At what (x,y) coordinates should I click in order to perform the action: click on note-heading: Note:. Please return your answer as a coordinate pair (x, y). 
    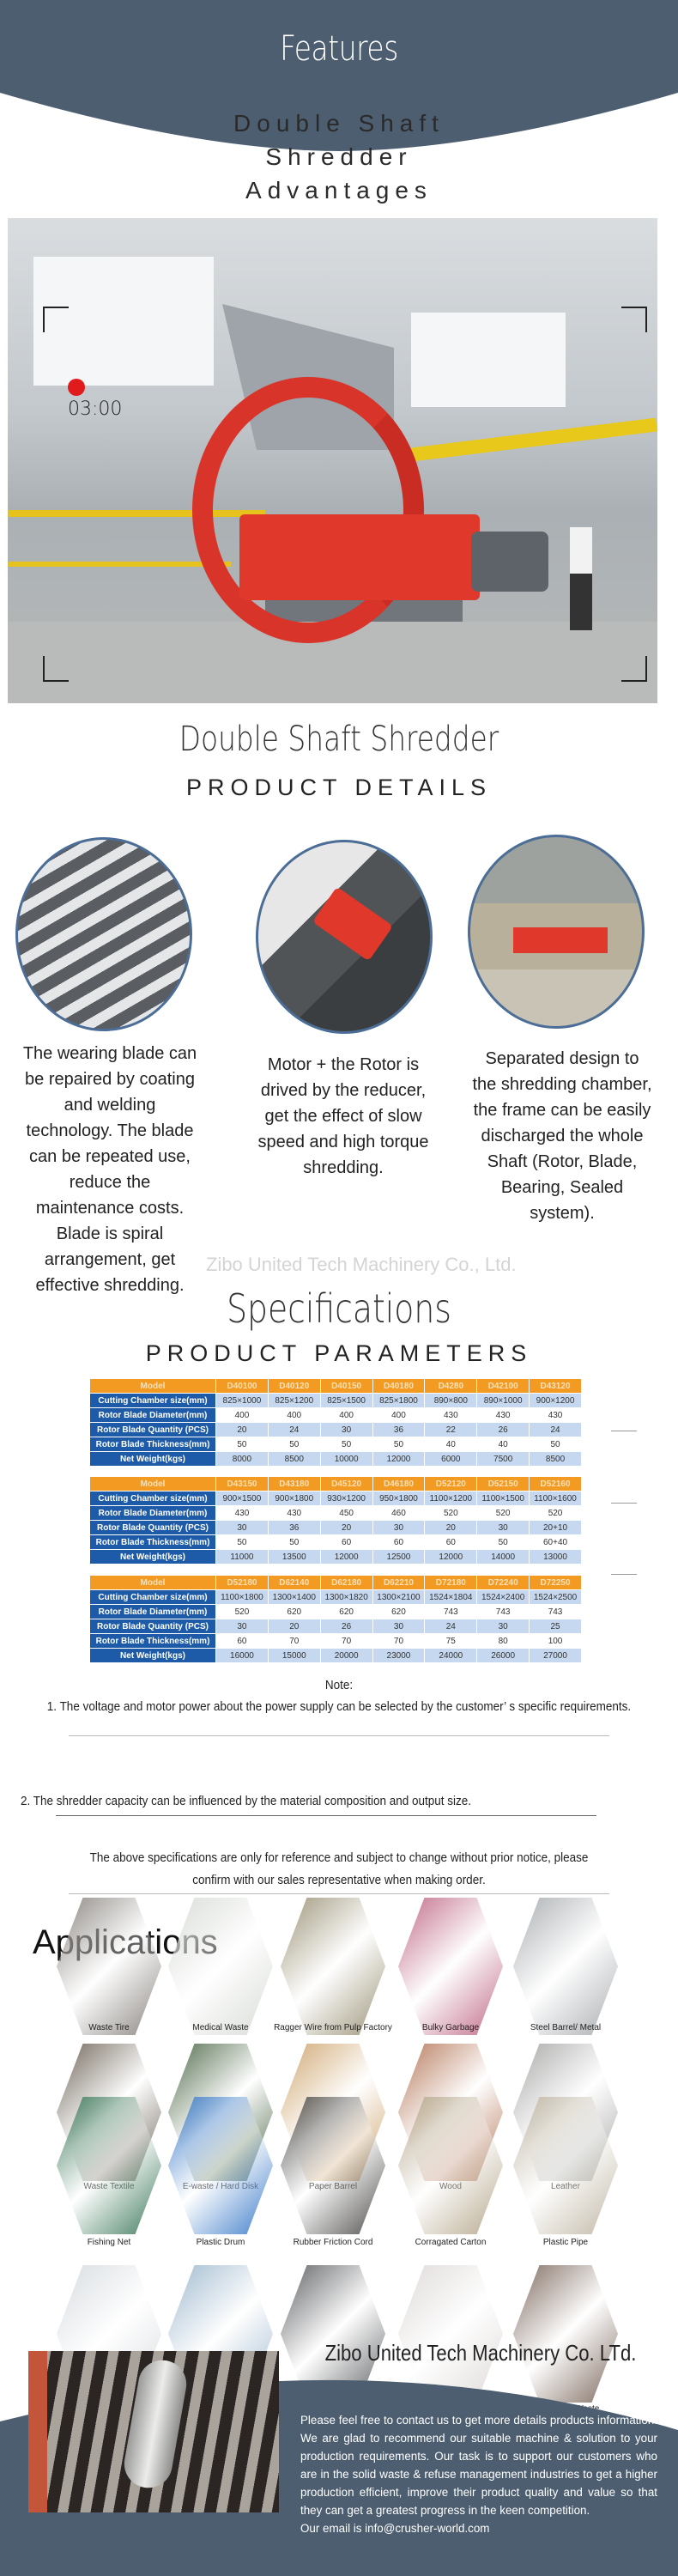
    Looking at the image, I should click on (339, 1685).